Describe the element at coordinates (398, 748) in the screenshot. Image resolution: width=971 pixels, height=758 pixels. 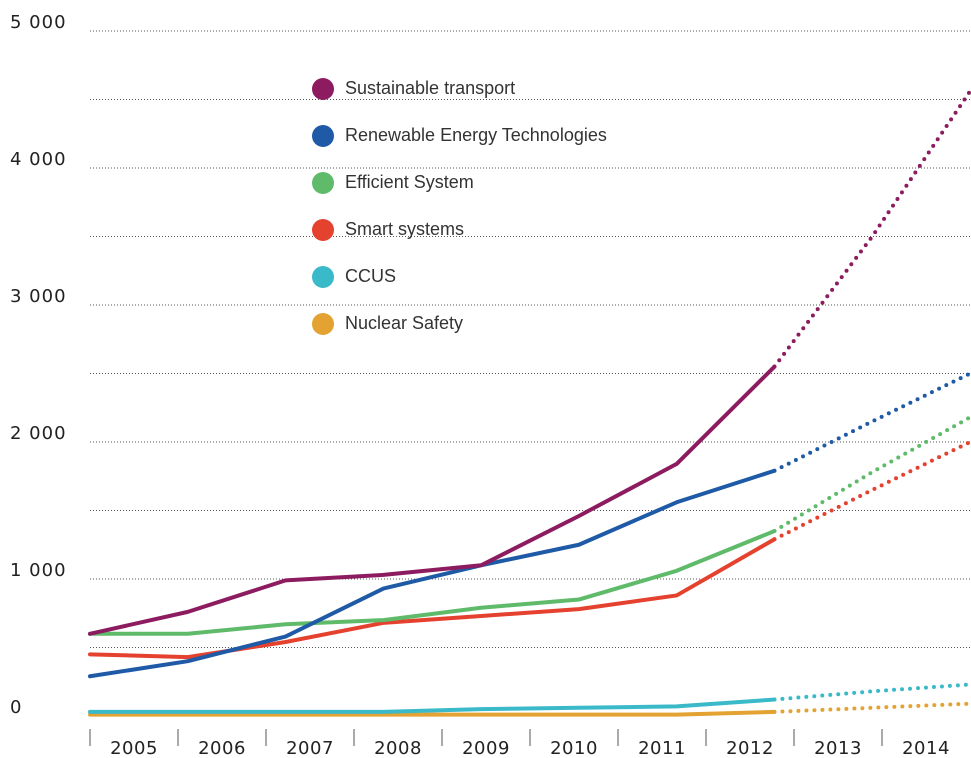
I see `x-tick-label: 2008` at that location.